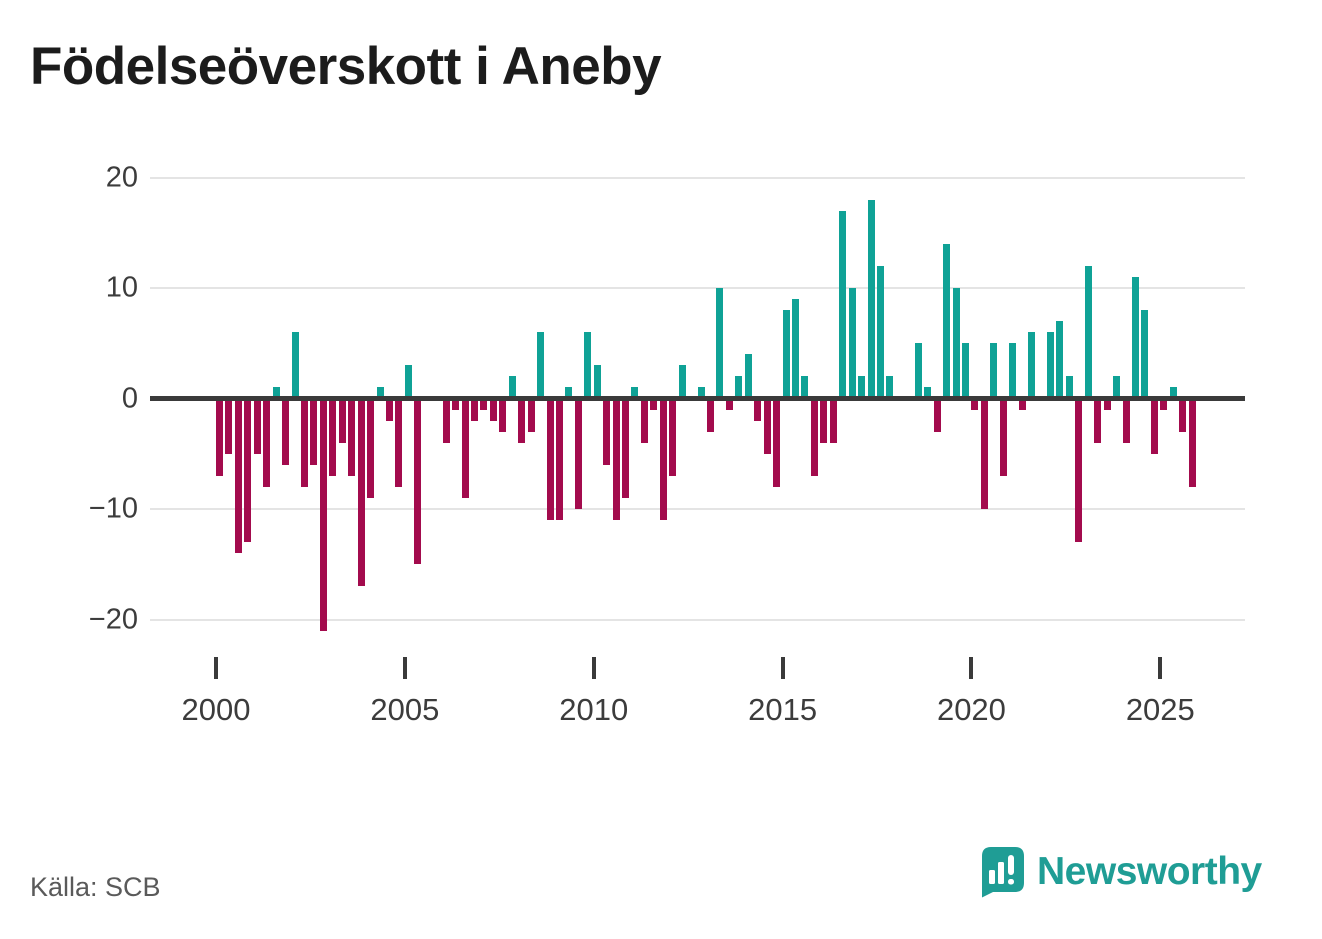 This screenshot has height=939, width=1322. I want to click on y-axis-tick-label: 0, so click(129, 398).